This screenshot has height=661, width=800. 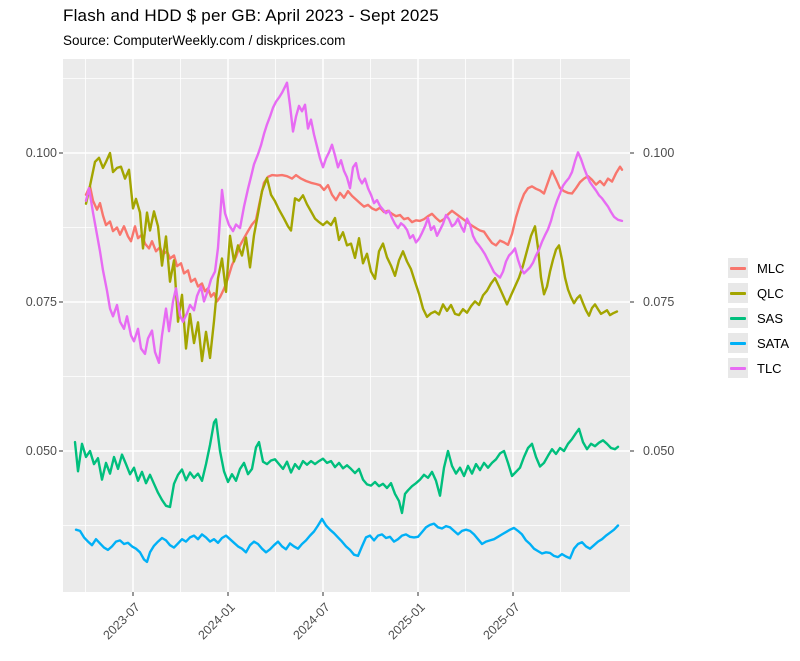 I want to click on legend-label: QLC, so click(x=770, y=293).